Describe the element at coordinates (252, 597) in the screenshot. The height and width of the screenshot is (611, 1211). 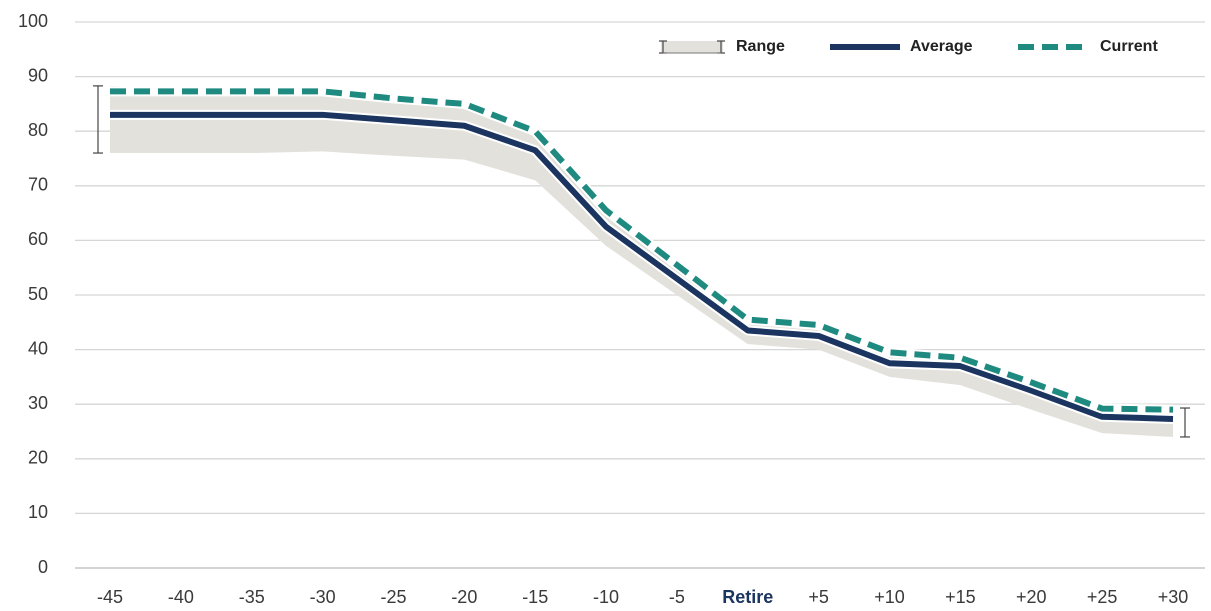
I see `x-tick-label: -35` at that location.